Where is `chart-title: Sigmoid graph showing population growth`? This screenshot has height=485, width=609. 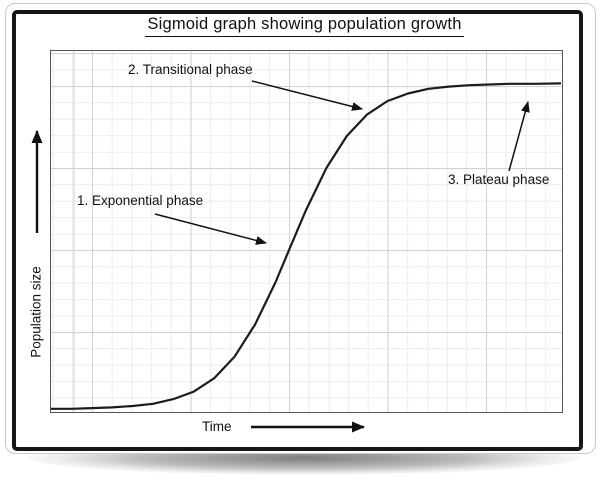
chart-title: Sigmoid graph showing population growth is located at coordinates (304, 26).